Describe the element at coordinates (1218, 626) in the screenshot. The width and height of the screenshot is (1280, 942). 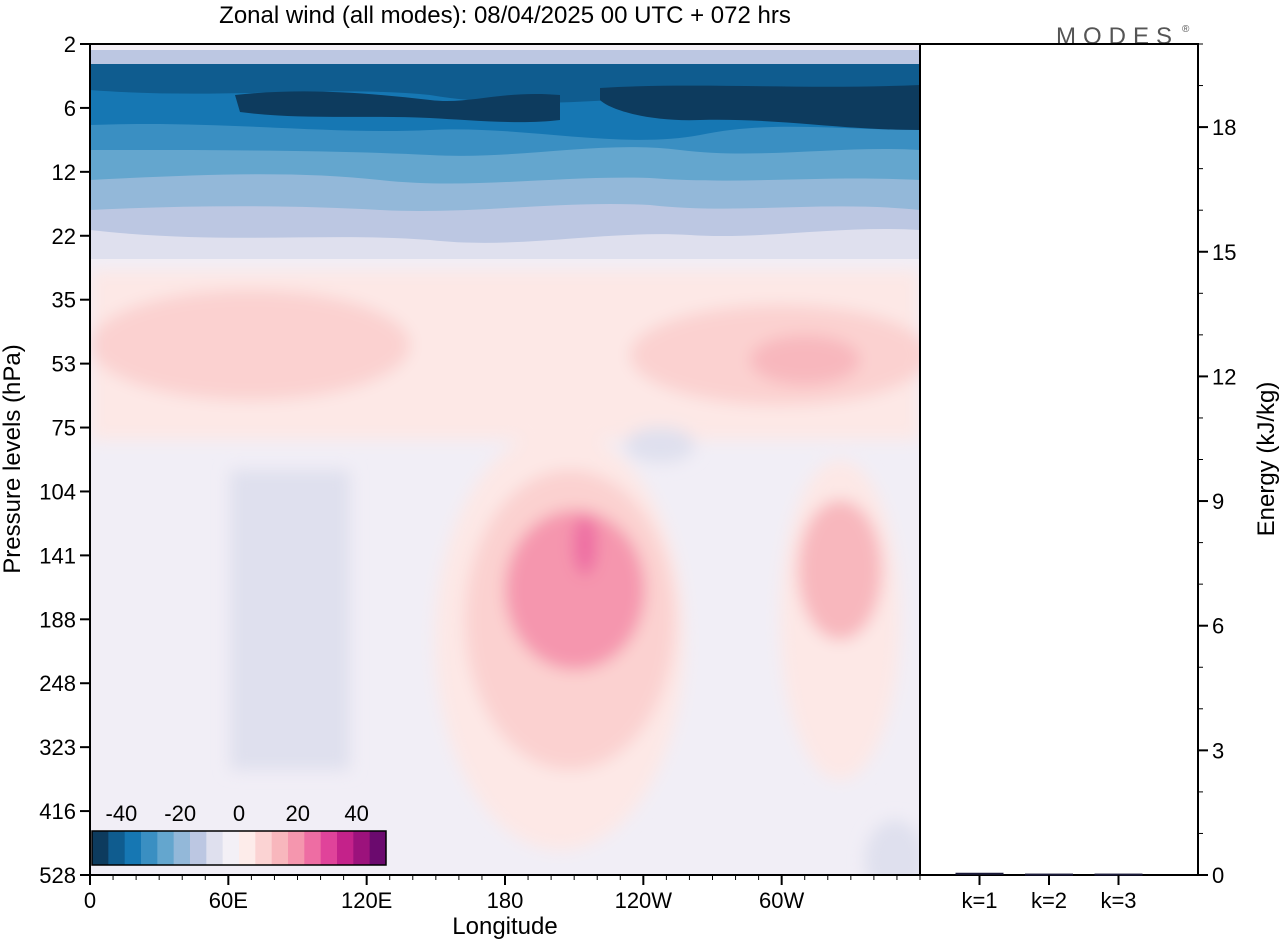
I see `energy-tick-label: 6` at that location.